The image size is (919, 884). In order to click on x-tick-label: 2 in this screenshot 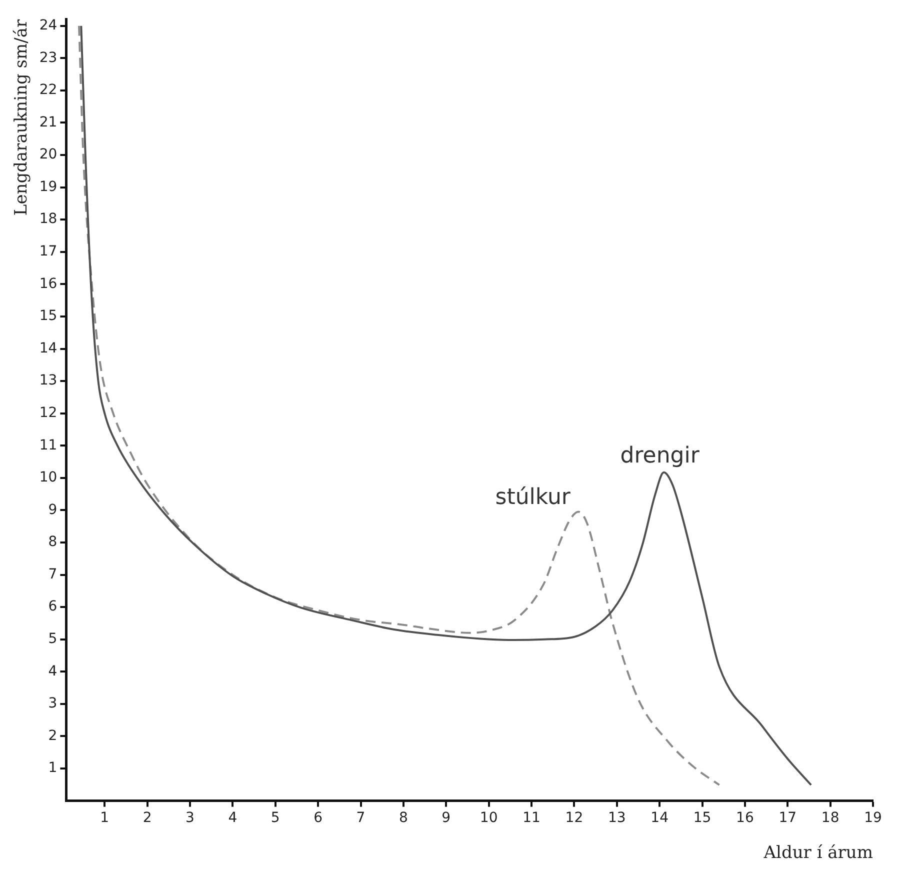, I will do `click(147, 818)`.